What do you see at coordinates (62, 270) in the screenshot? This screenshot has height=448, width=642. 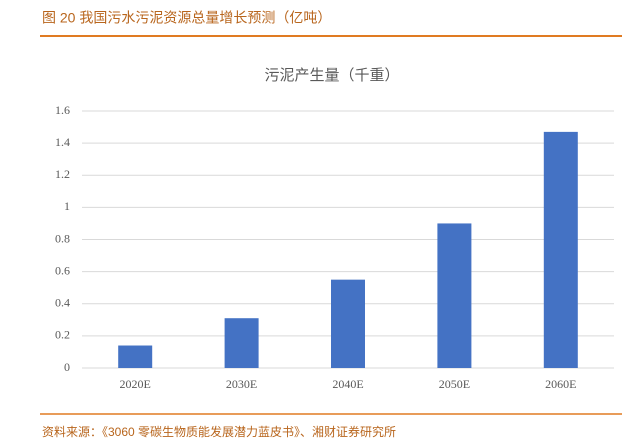 I see `y-tick-label: 0.6` at bounding box center [62, 270].